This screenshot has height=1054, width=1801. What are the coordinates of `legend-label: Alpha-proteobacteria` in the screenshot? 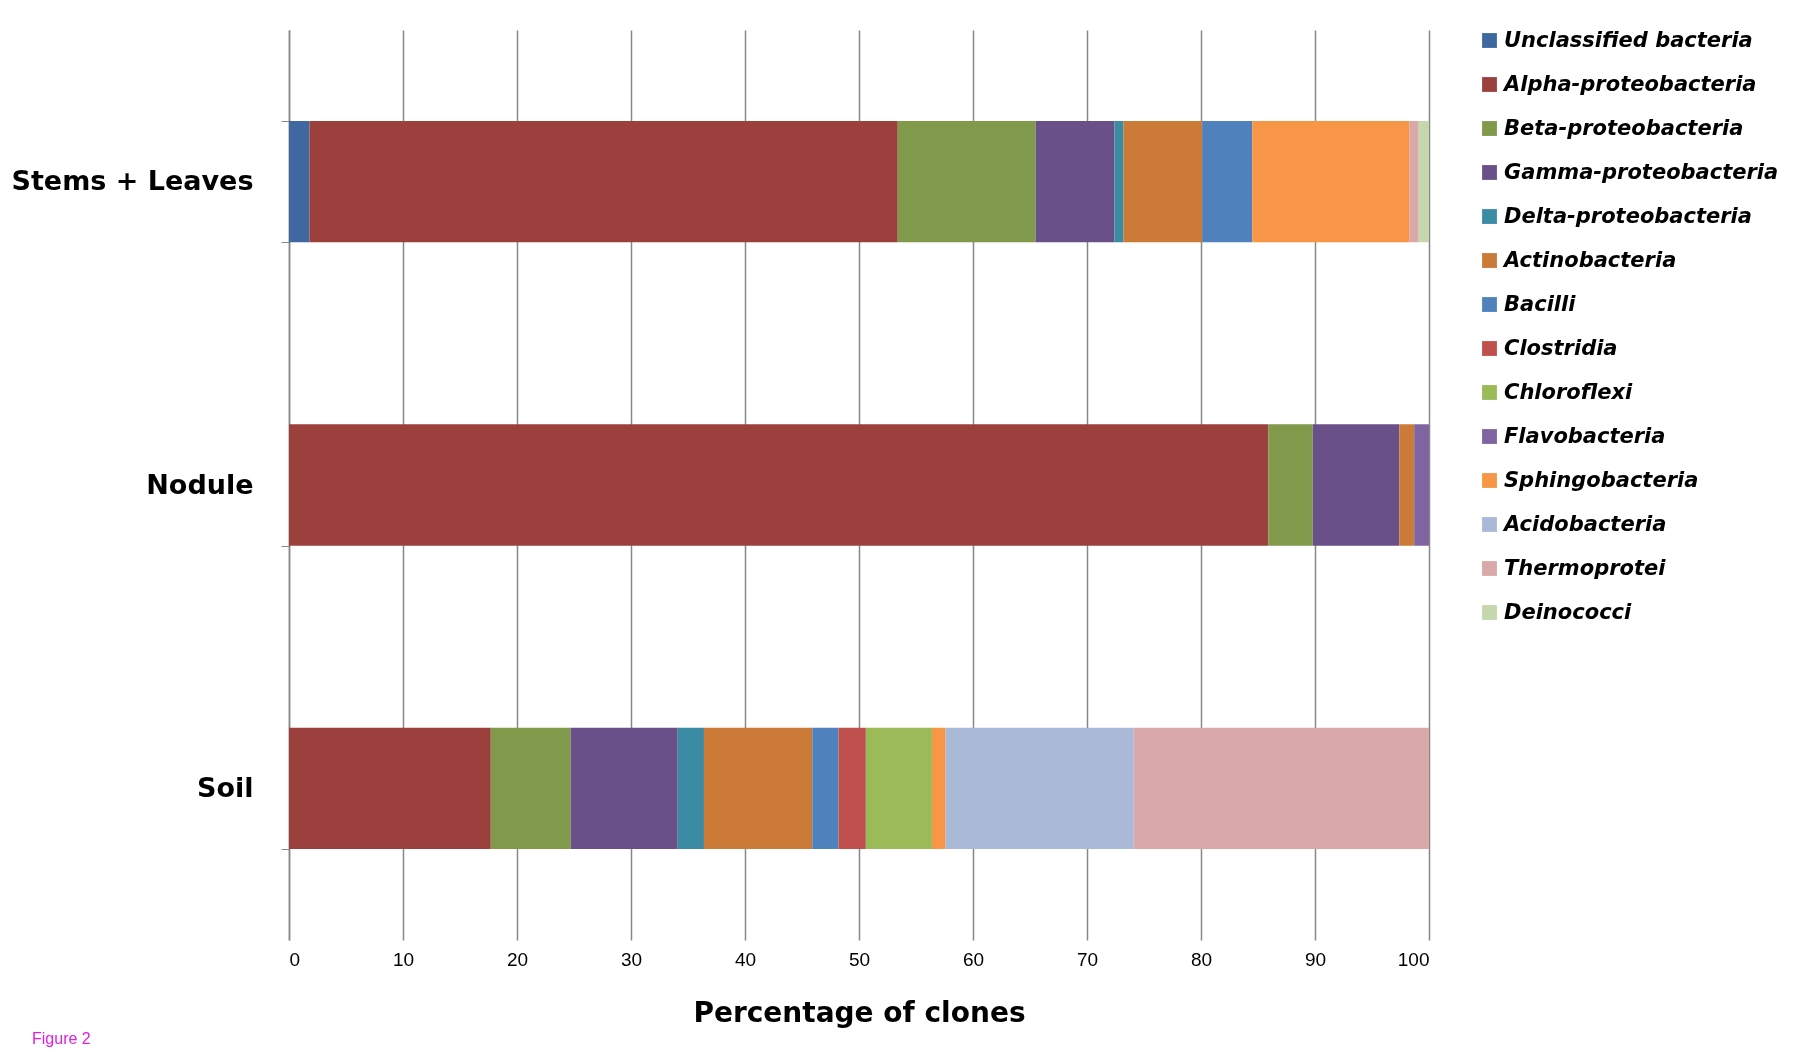 It's located at (1629, 83).